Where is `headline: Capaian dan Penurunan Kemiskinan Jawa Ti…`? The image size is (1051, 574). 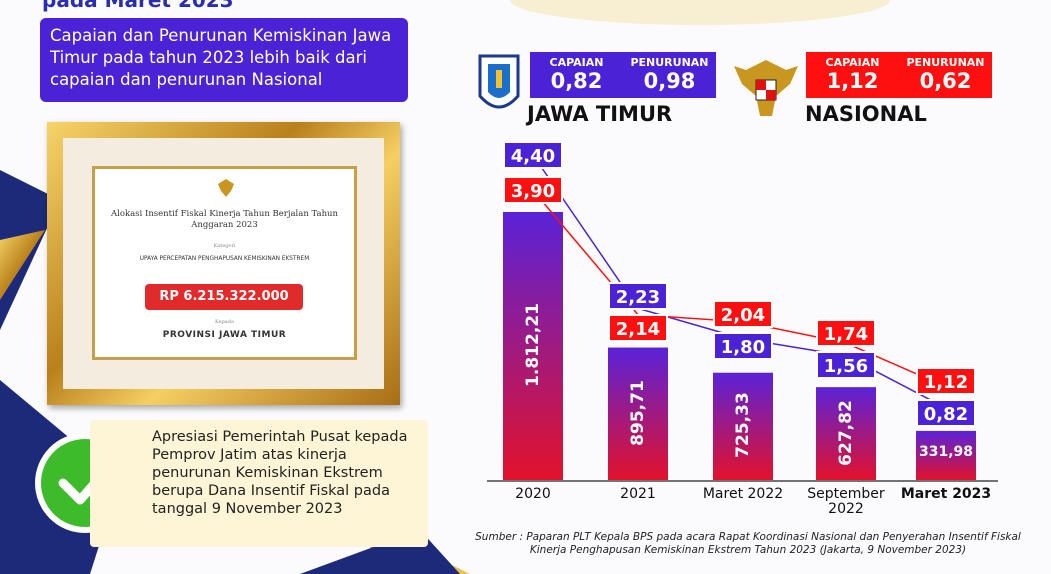 headline: Capaian dan Penurunan Kemiskinan Jawa Ti… is located at coordinates (224, 60).